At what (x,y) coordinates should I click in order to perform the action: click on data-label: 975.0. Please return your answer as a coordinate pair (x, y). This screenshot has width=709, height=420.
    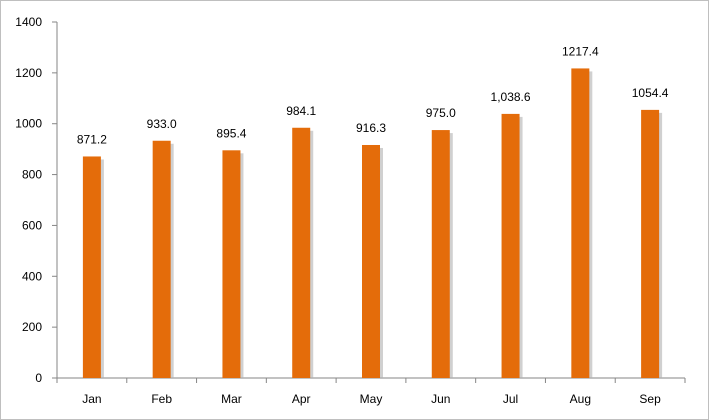
    Looking at the image, I should click on (441, 113).